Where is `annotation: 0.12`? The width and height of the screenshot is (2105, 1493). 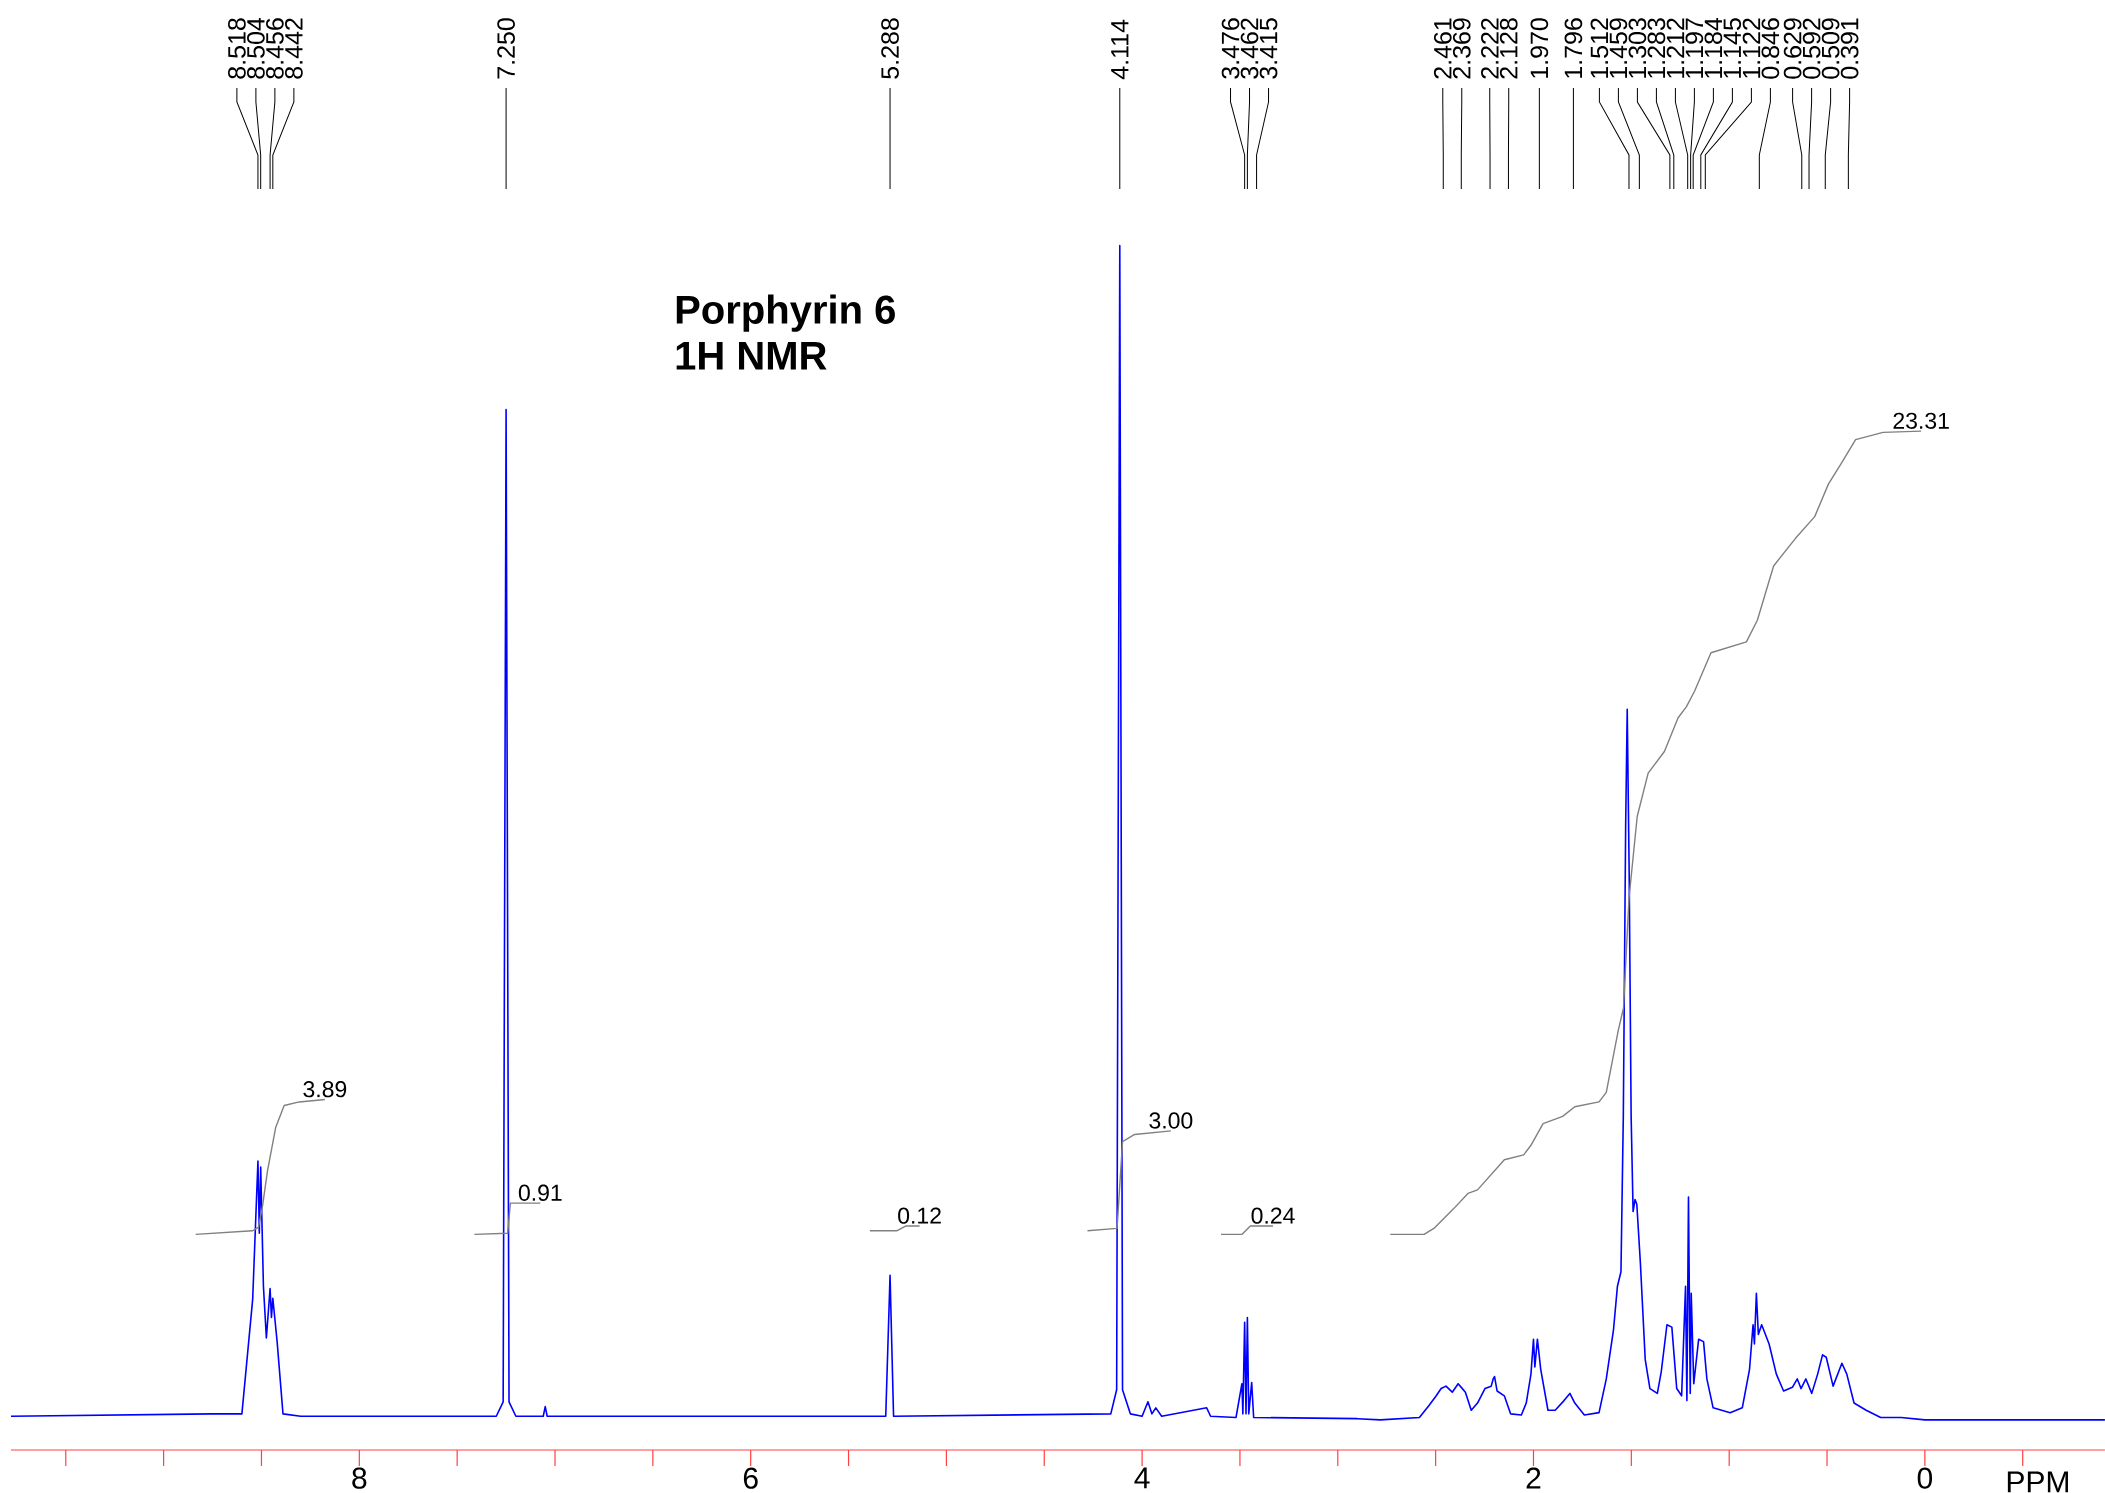 annotation: 0.12 is located at coordinates (919, 1215).